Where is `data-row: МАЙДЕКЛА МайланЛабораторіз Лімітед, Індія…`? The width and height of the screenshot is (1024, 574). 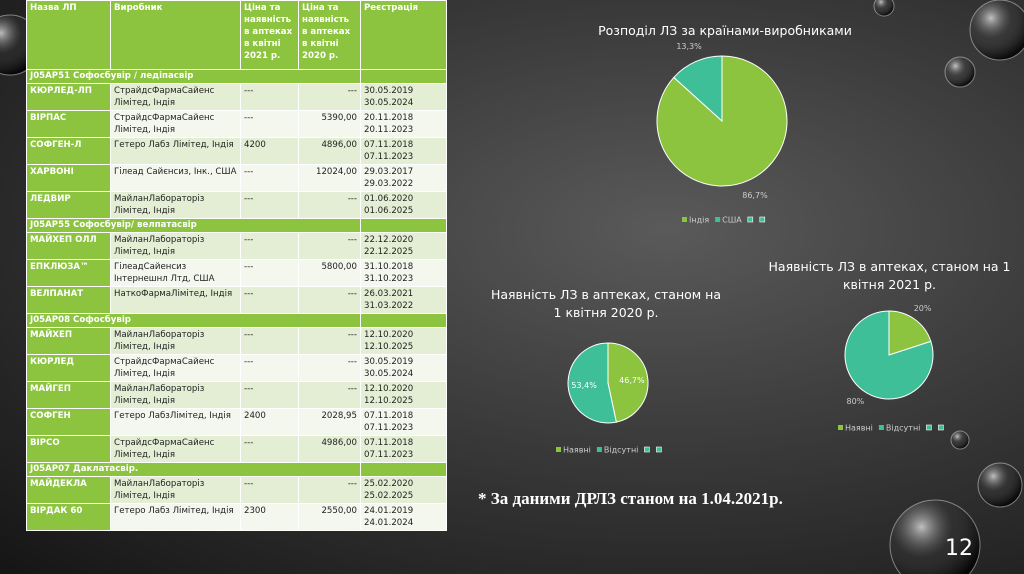
data-row: МАЙДЕКЛА МайланЛабораторіз Лімітед, Індія… is located at coordinates (236, 490).